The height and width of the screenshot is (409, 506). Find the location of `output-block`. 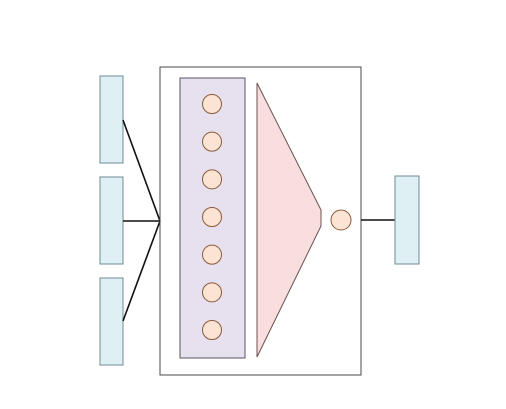

output-block is located at coordinates (407, 220).